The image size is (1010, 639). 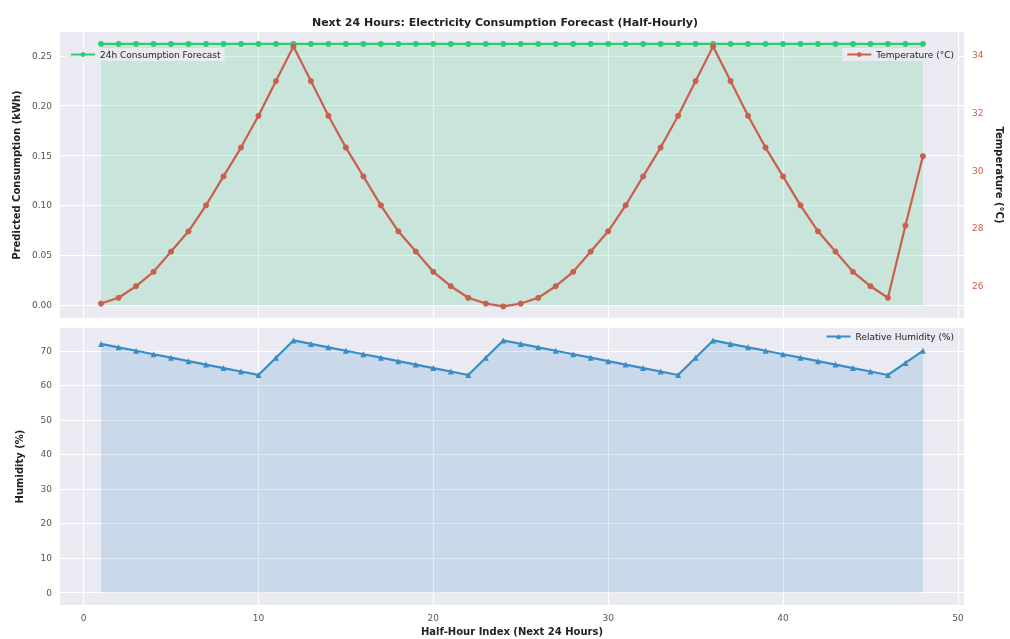 What do you see at coordinates (783, 617) in the screenshot?
I see `x-tick-label: 40` at bounding box center [783, 617].